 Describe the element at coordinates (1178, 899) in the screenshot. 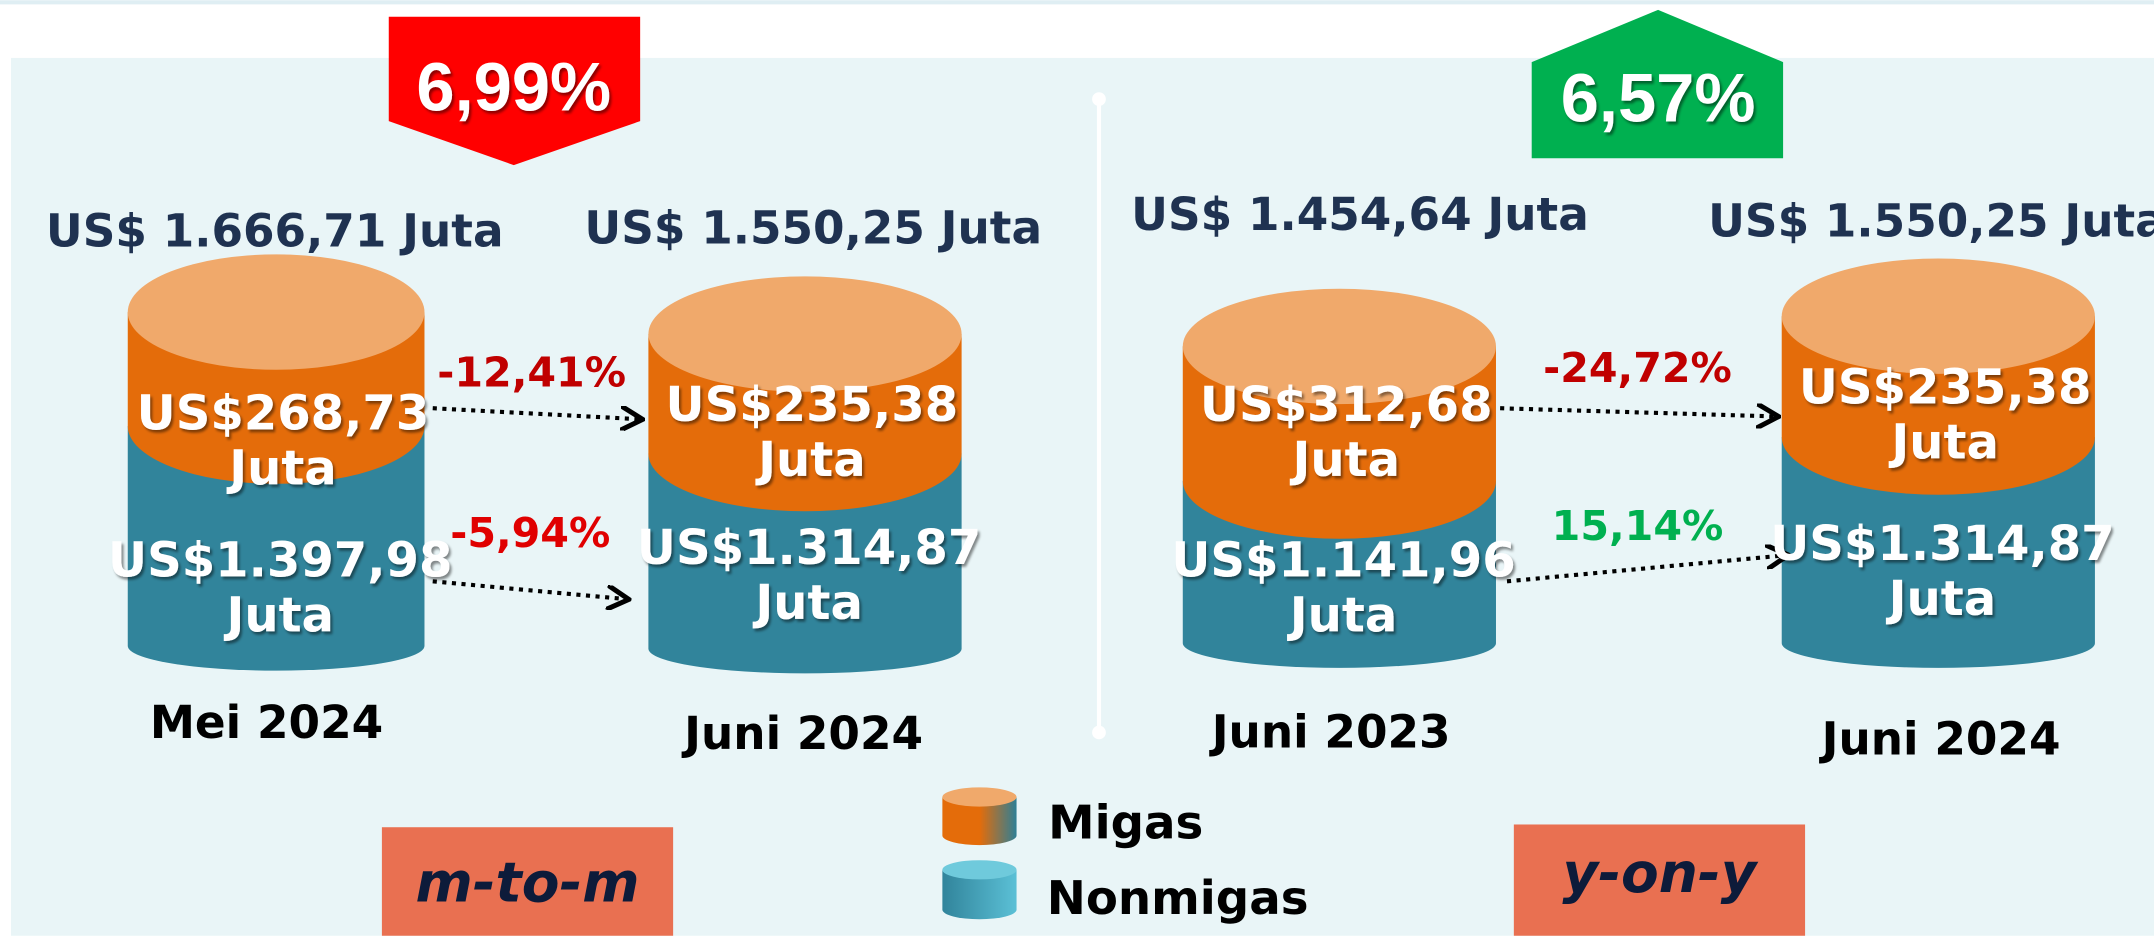

I see `legend-label: Nonmigas` at that location.